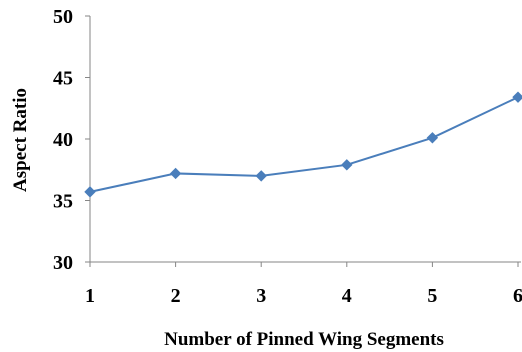  I want to click on x-tick-label: 2, so click(176, 296).